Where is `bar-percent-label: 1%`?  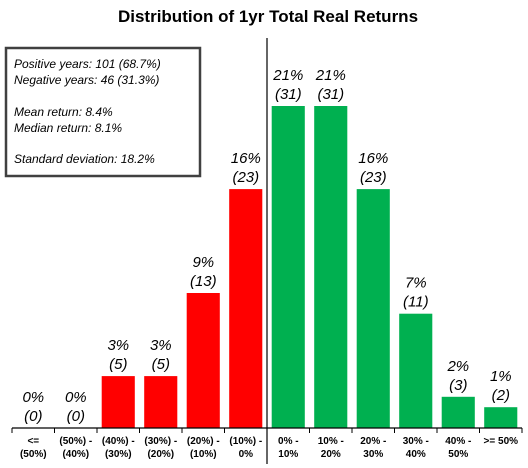 bar-percent-label: 1% is located at coordinates (501, 376).